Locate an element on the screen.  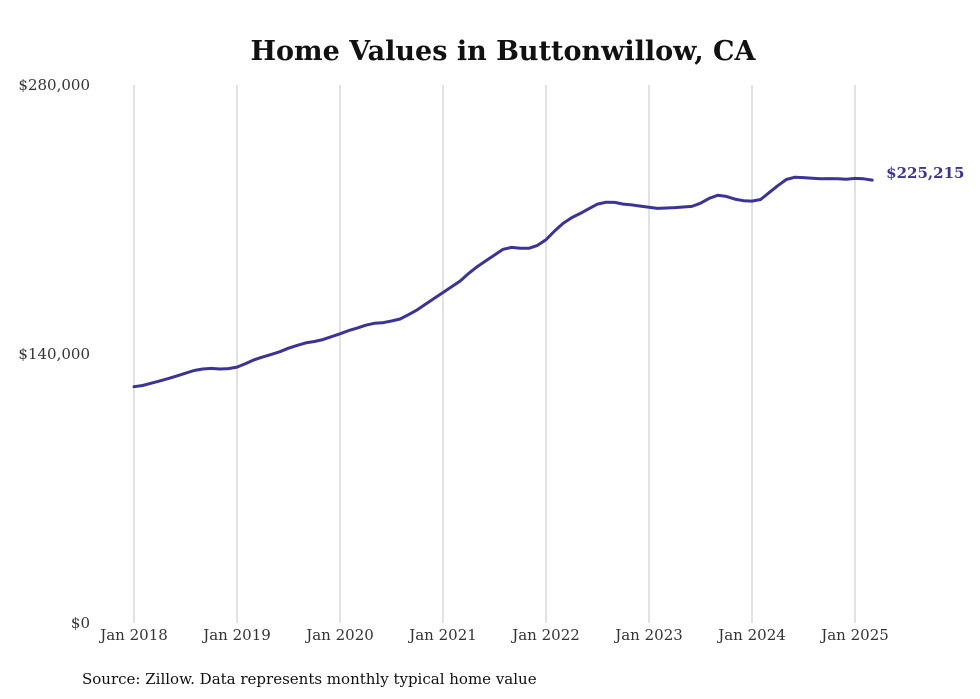
y-tick-label: $140,000 is located at coordinates (54, 354).